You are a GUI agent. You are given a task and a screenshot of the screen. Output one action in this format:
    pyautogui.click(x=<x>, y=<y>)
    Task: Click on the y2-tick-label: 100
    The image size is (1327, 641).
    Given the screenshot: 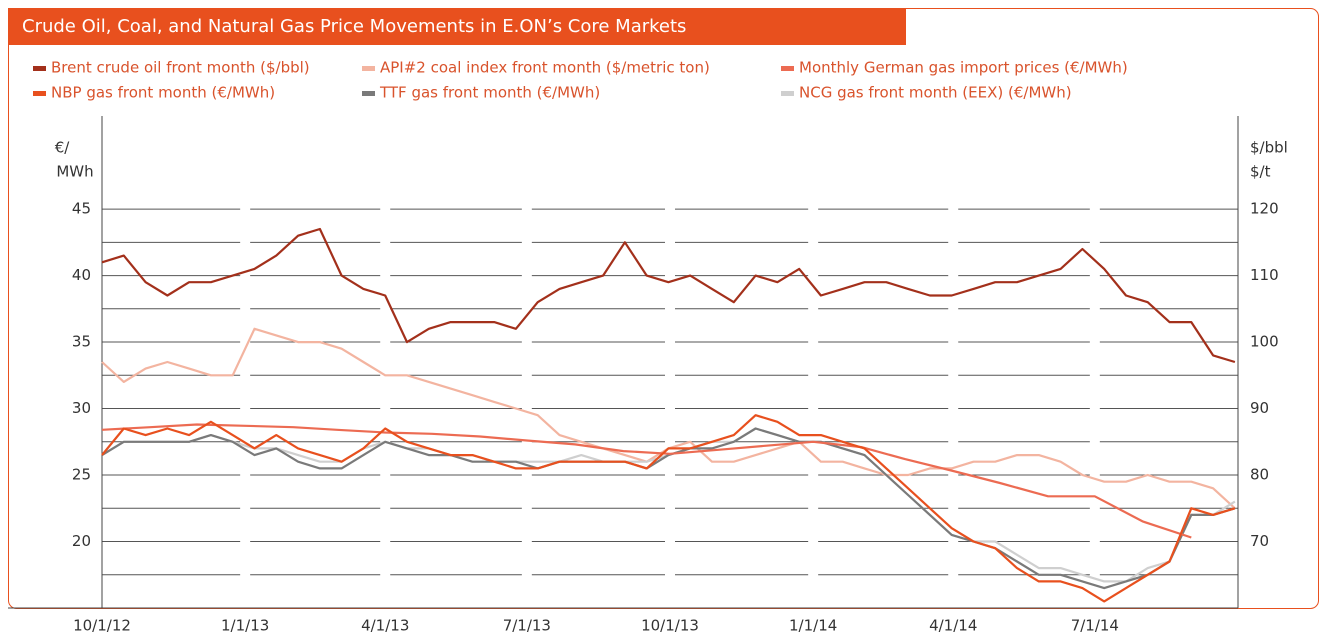 What is the action you would take?
    pyautogui.click(x=1264, y=342)
    